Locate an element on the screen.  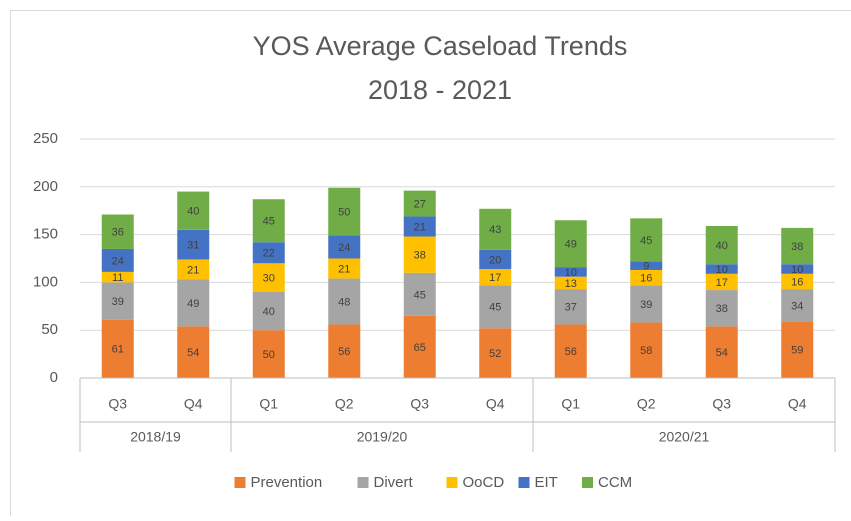
y-tick-label: 100 is located at coordinates (45, 281).